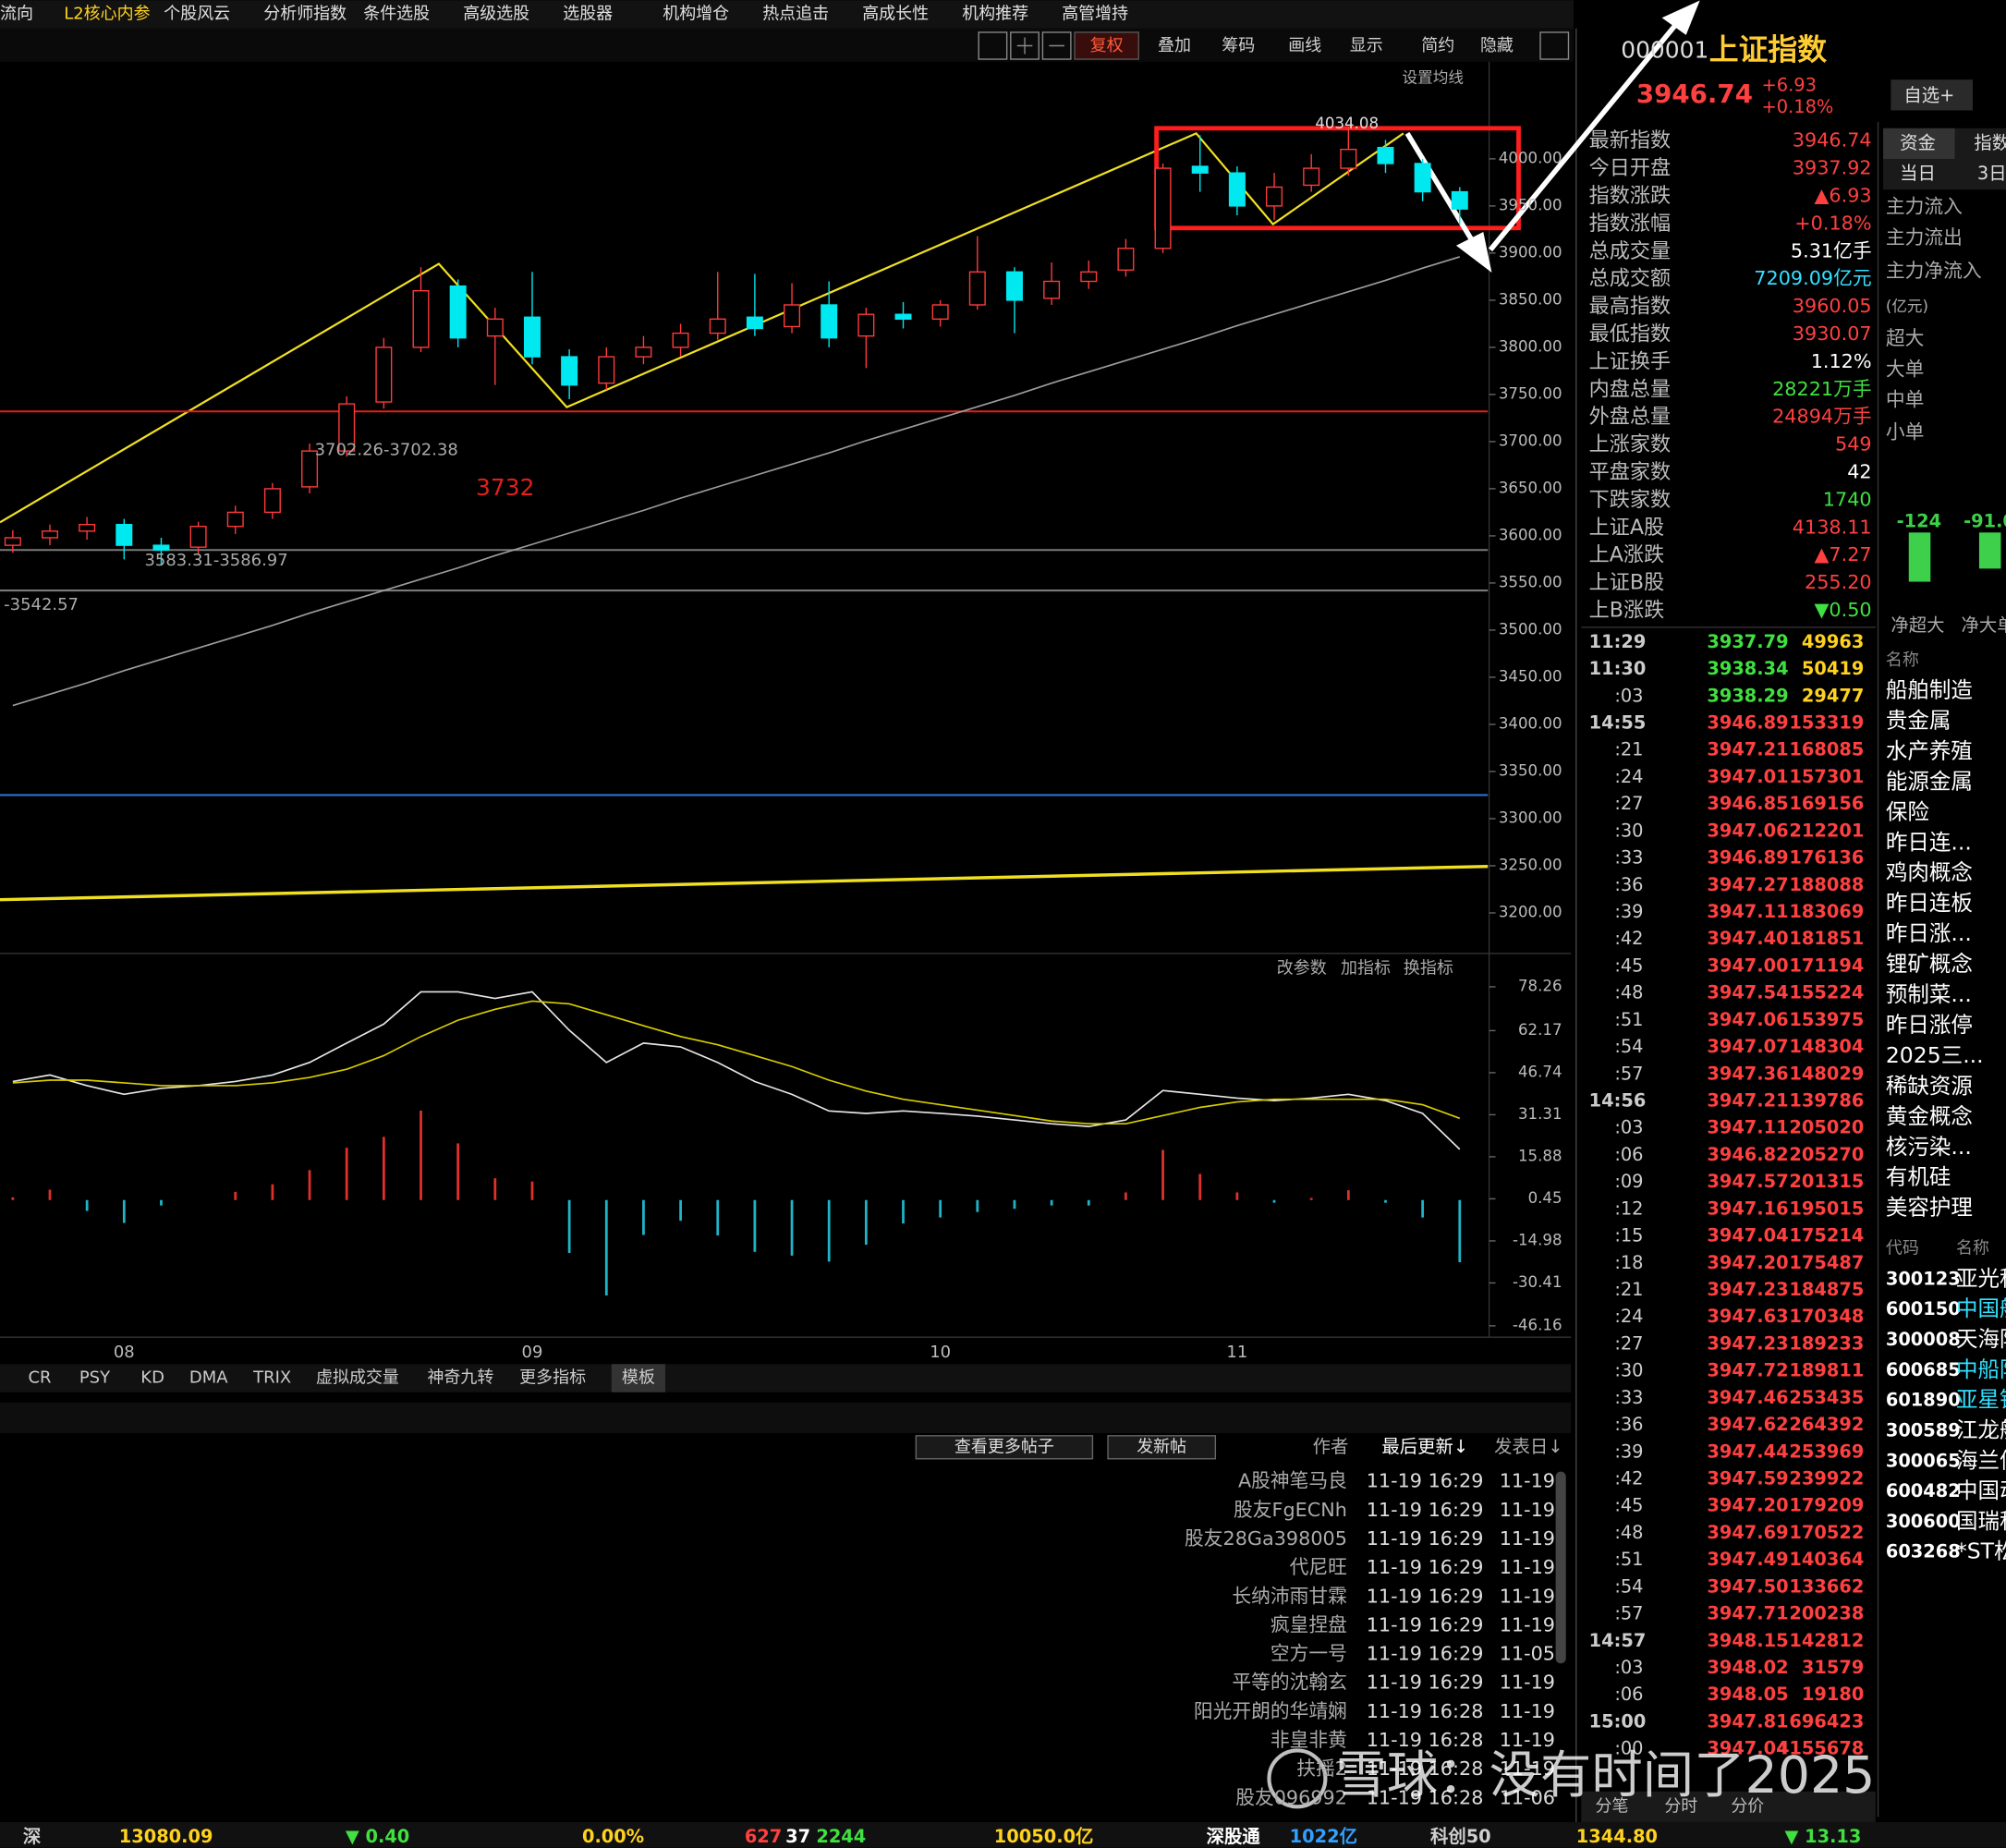  Describe the element at coordinates (1291, 1797) in the screenshot. I see `forum-author: 股友096992` at that location.